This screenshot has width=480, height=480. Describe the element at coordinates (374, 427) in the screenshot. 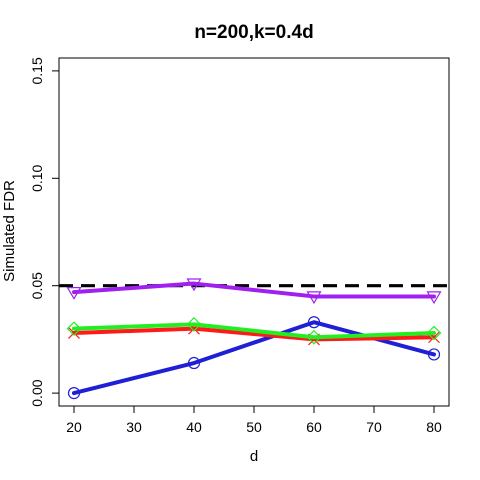

I see `x-tick-label: 70` at that location.